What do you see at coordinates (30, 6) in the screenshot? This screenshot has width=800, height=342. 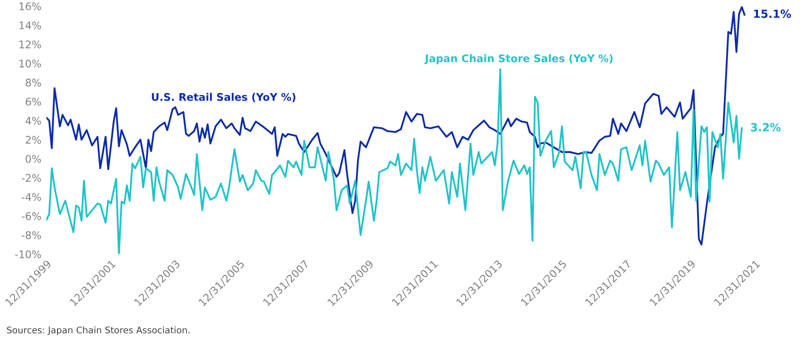 I see `y-tick-label: 16%` at bounding box center [30, 6].